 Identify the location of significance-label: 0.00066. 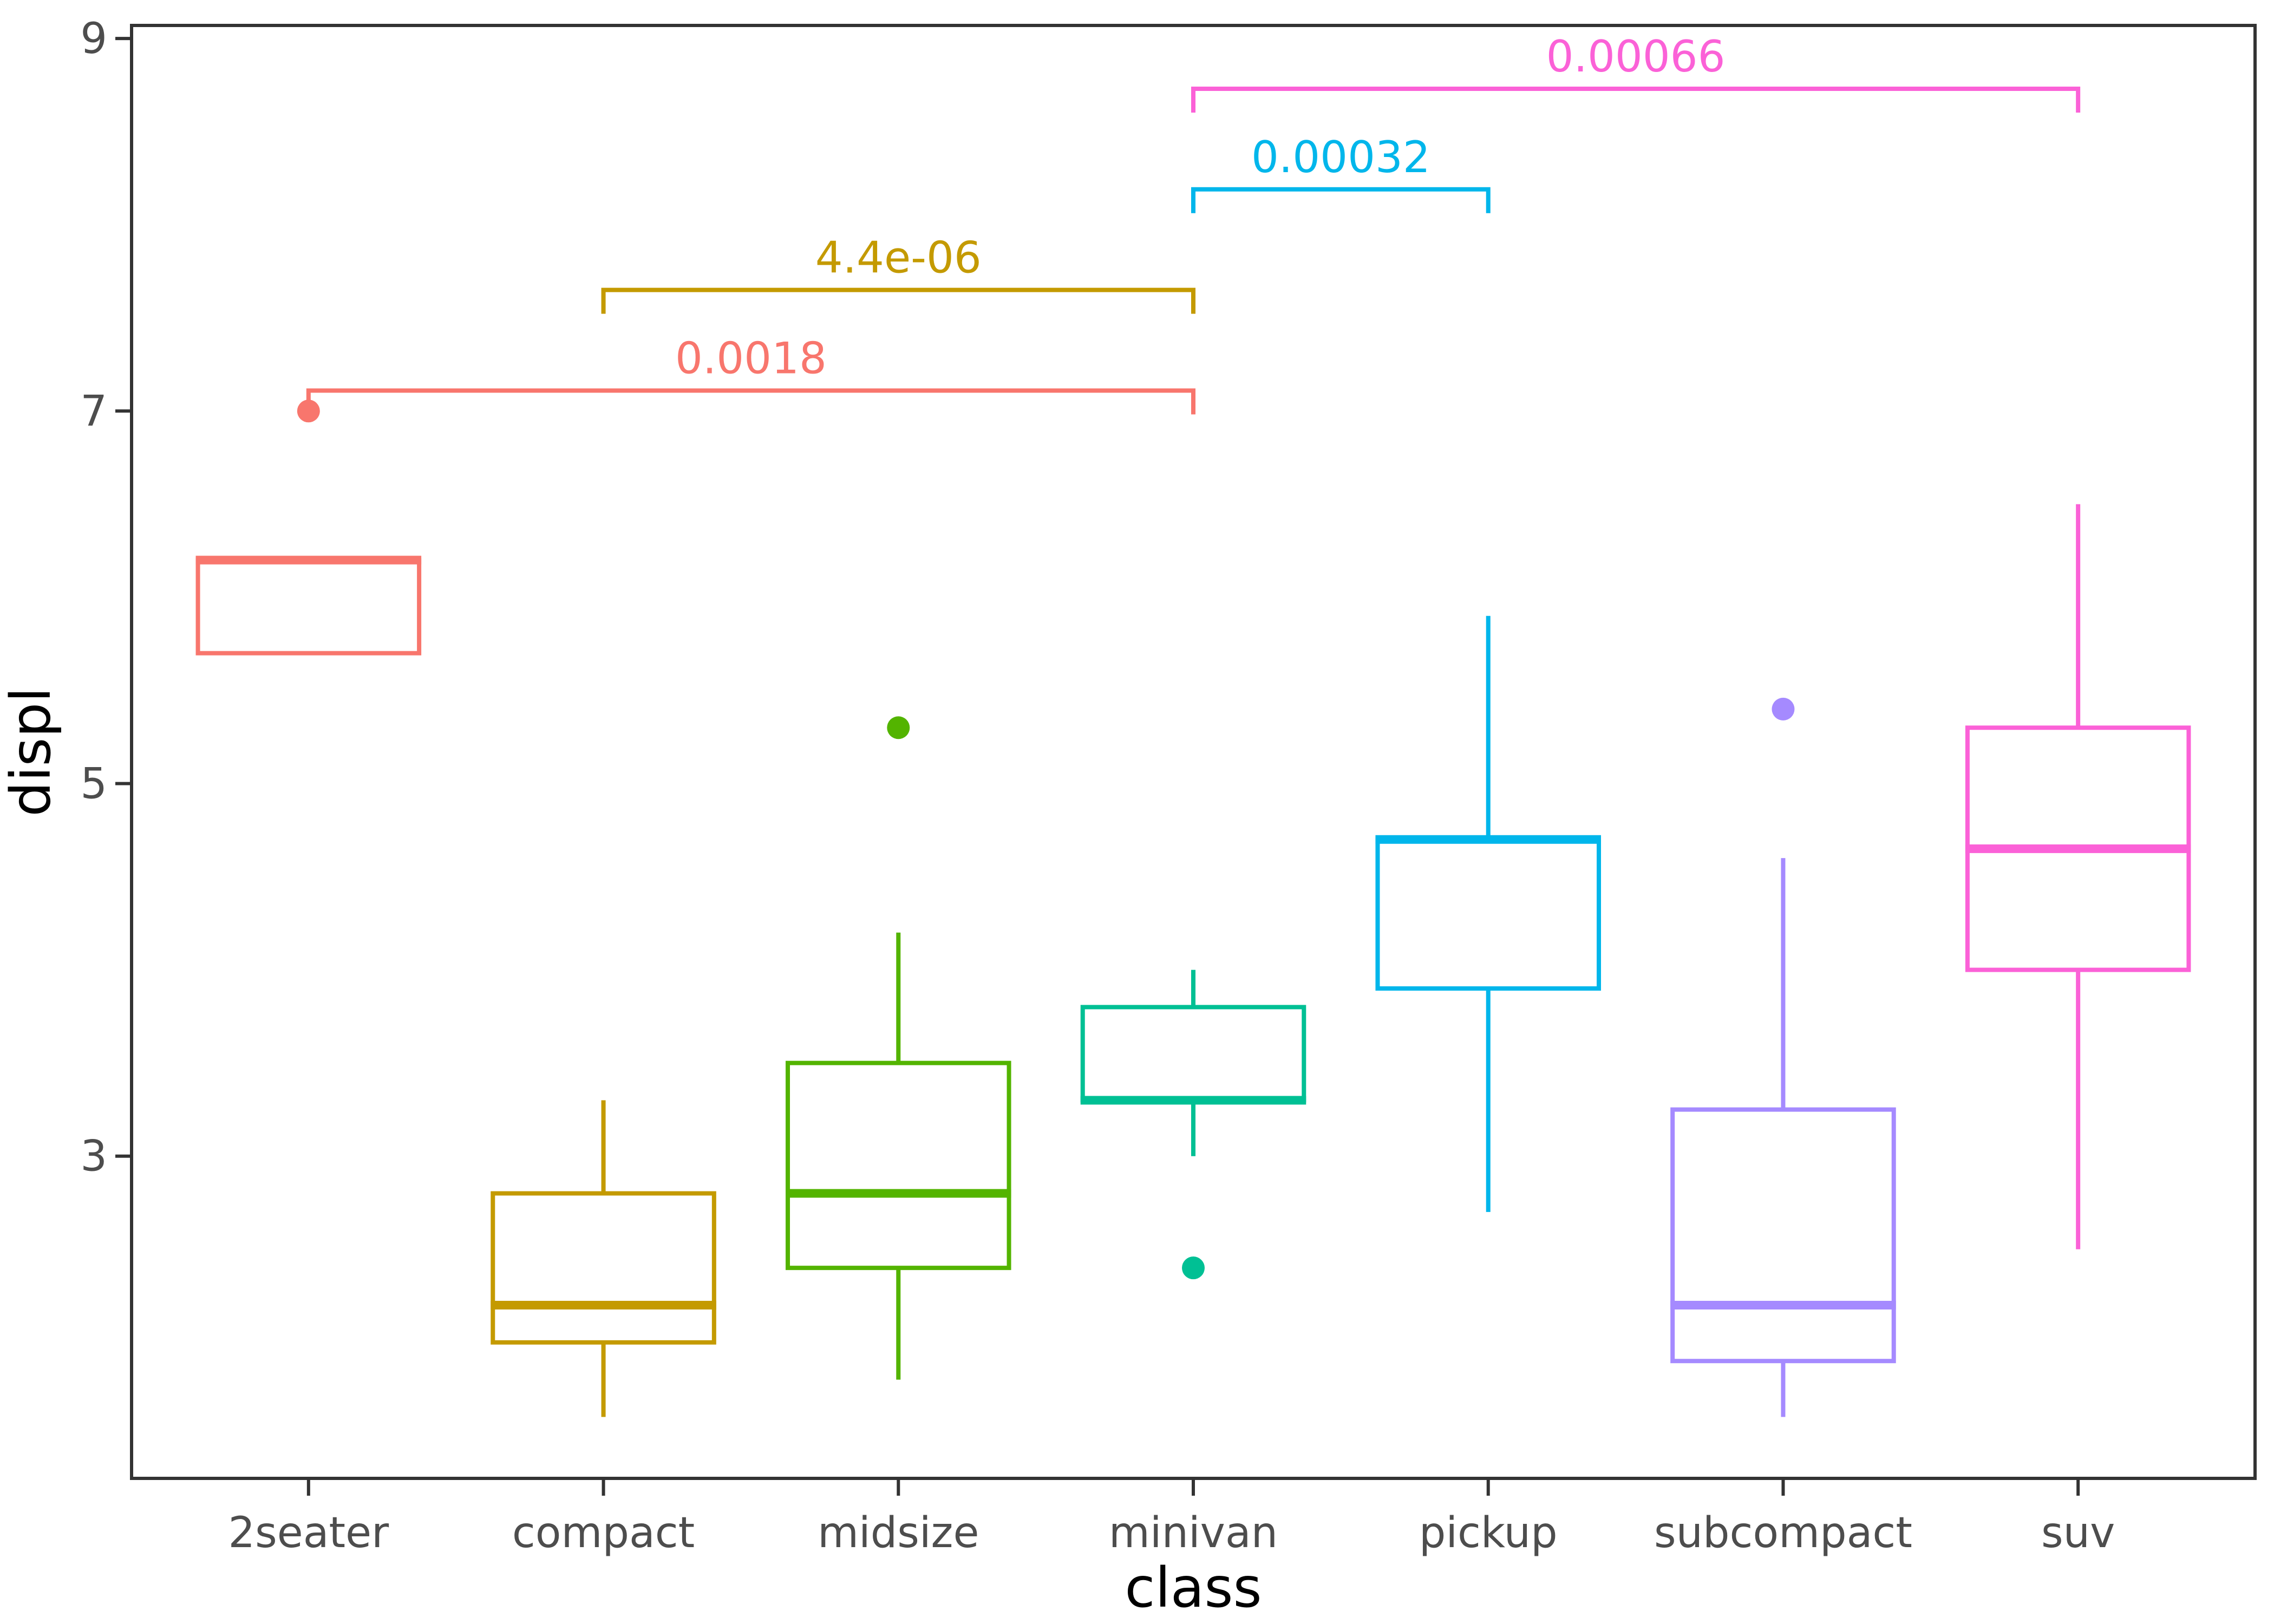
(1636, 56).